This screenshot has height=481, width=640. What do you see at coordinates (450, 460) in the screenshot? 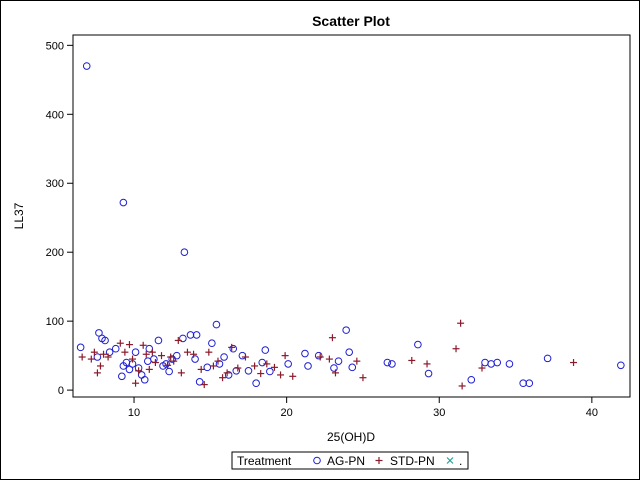
I see `legend-marker` at bounding box center [450, 460].